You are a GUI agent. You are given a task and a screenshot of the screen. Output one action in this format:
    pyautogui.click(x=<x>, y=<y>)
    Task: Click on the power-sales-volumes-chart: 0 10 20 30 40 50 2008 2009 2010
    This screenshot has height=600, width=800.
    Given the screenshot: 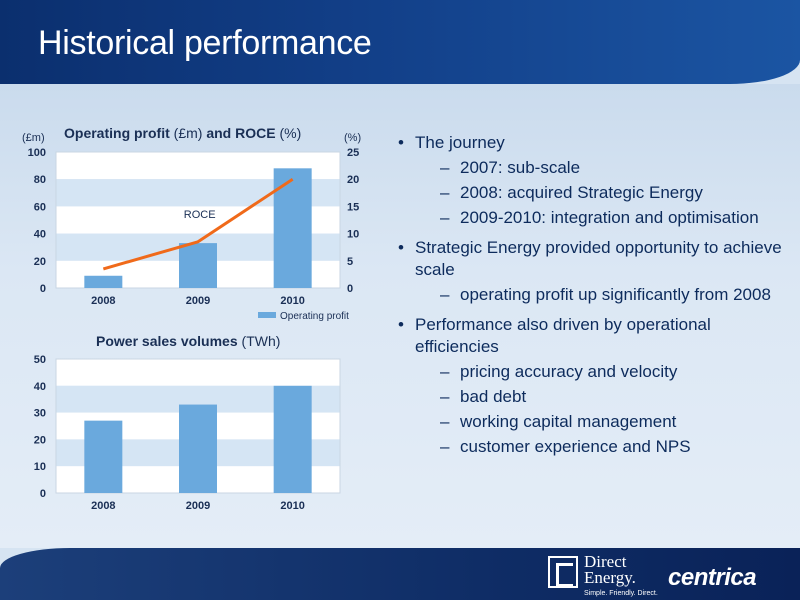 What is the action you would take?
    pyautogui.click(x=187, y=433)
    